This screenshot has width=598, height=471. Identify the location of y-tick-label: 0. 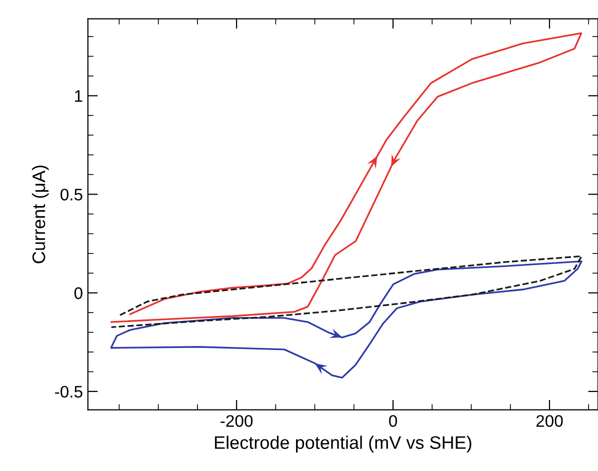
(78, 293).